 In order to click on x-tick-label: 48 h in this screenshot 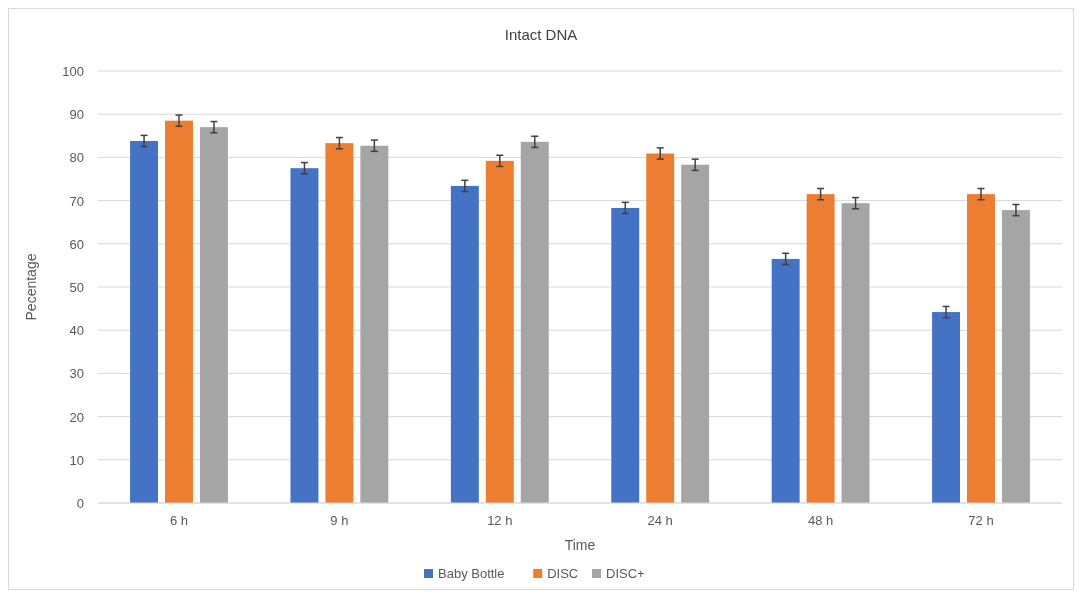, I will do `click(820, 520)`.